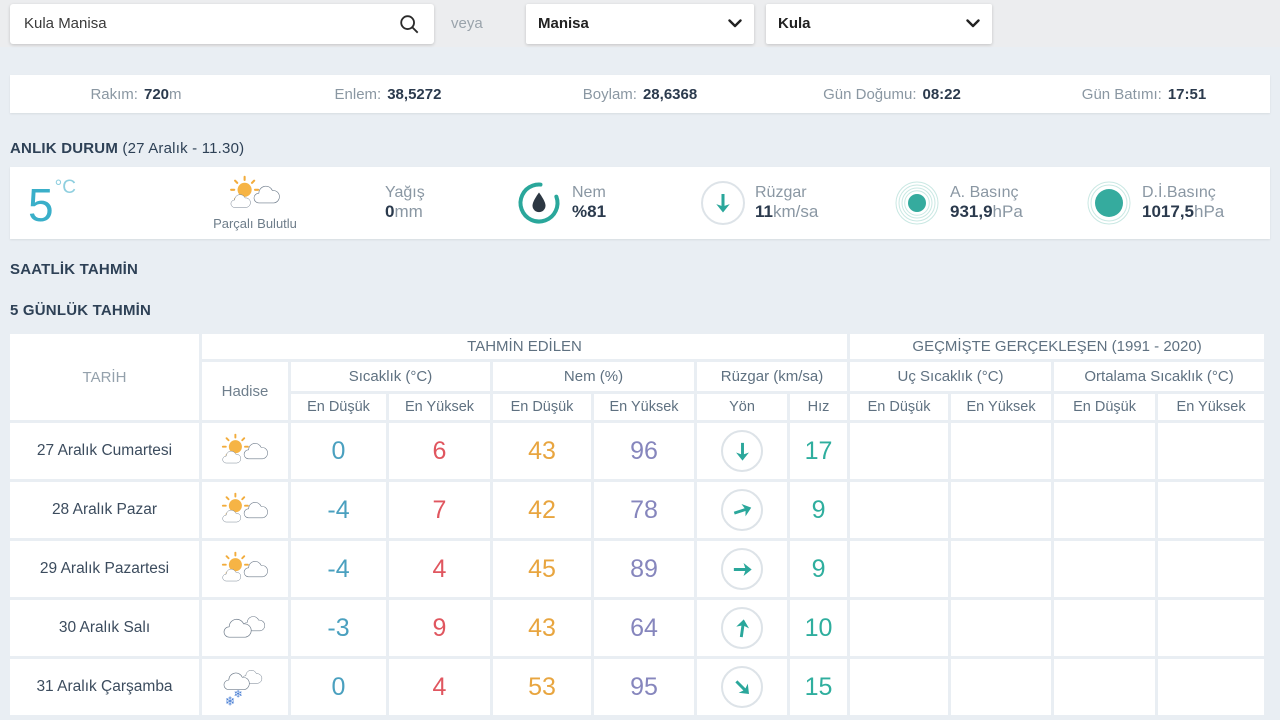 The image size is (1280, 720). Describe the element at coordinates (640, 203) in the screenshot. I see `current-conditions-card: 5°C Parçalı Bulutlu Yağış 0mm Nem %81` at that location.